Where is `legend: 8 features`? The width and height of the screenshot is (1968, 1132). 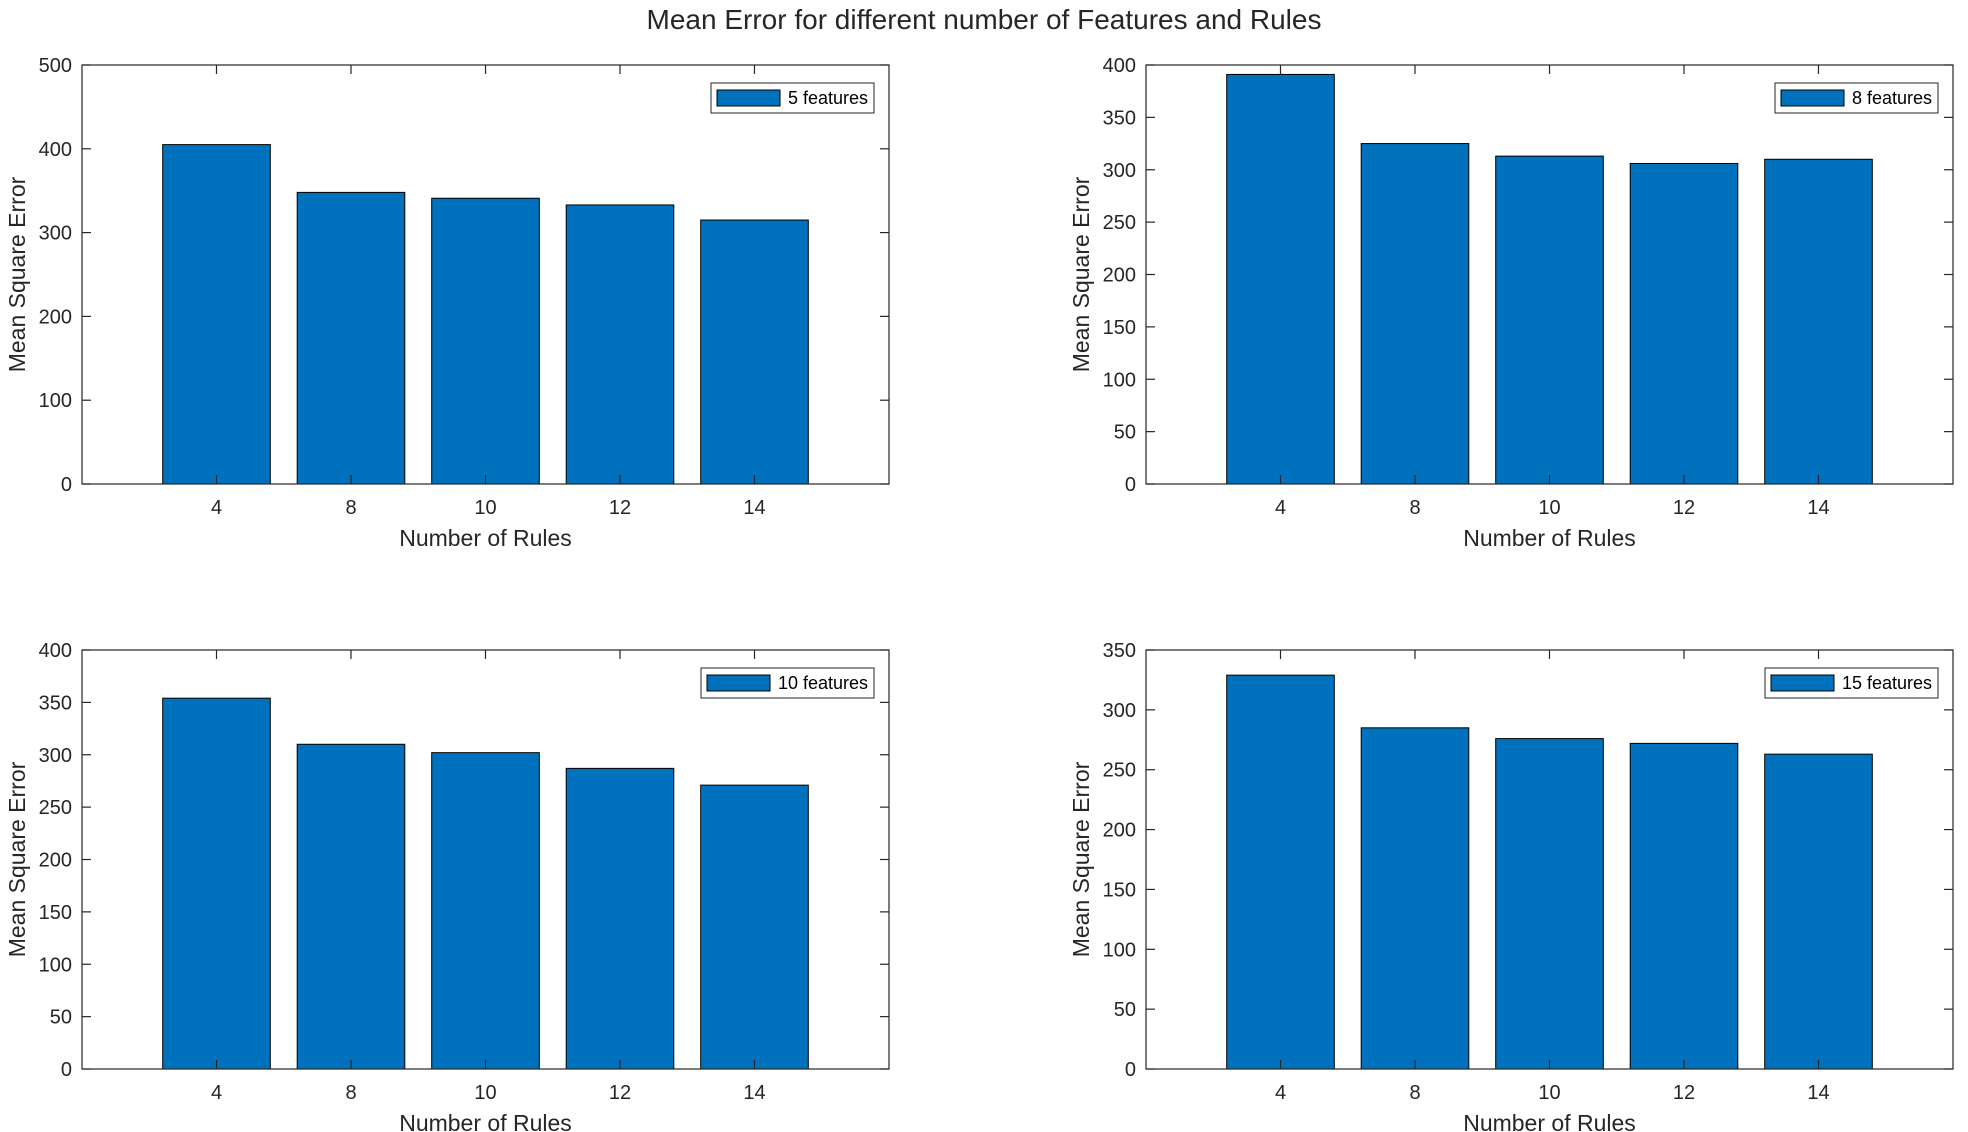 legend: 8 features is located at coordinates (1856, 98).